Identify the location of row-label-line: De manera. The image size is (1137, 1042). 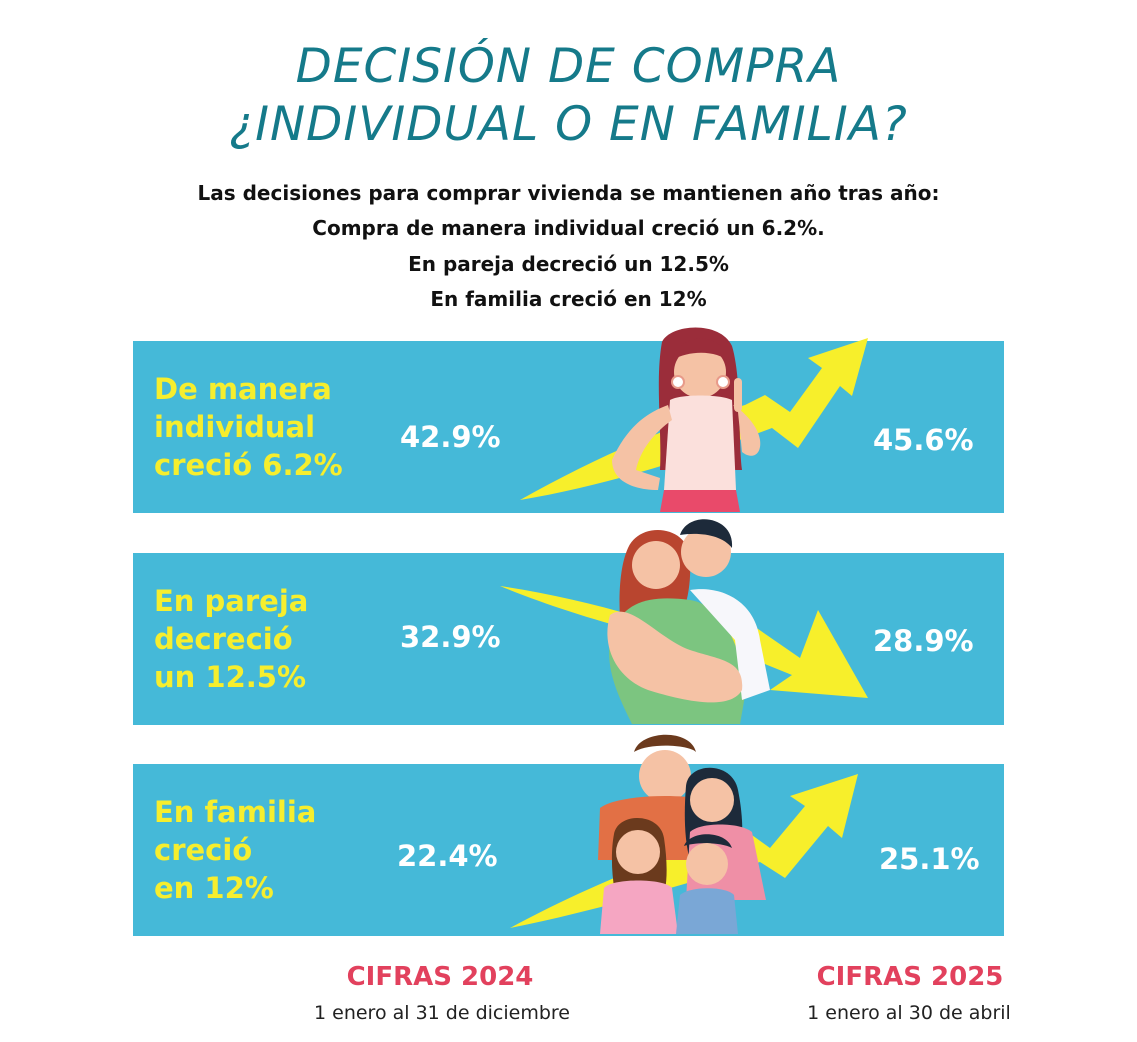
(243, 389).